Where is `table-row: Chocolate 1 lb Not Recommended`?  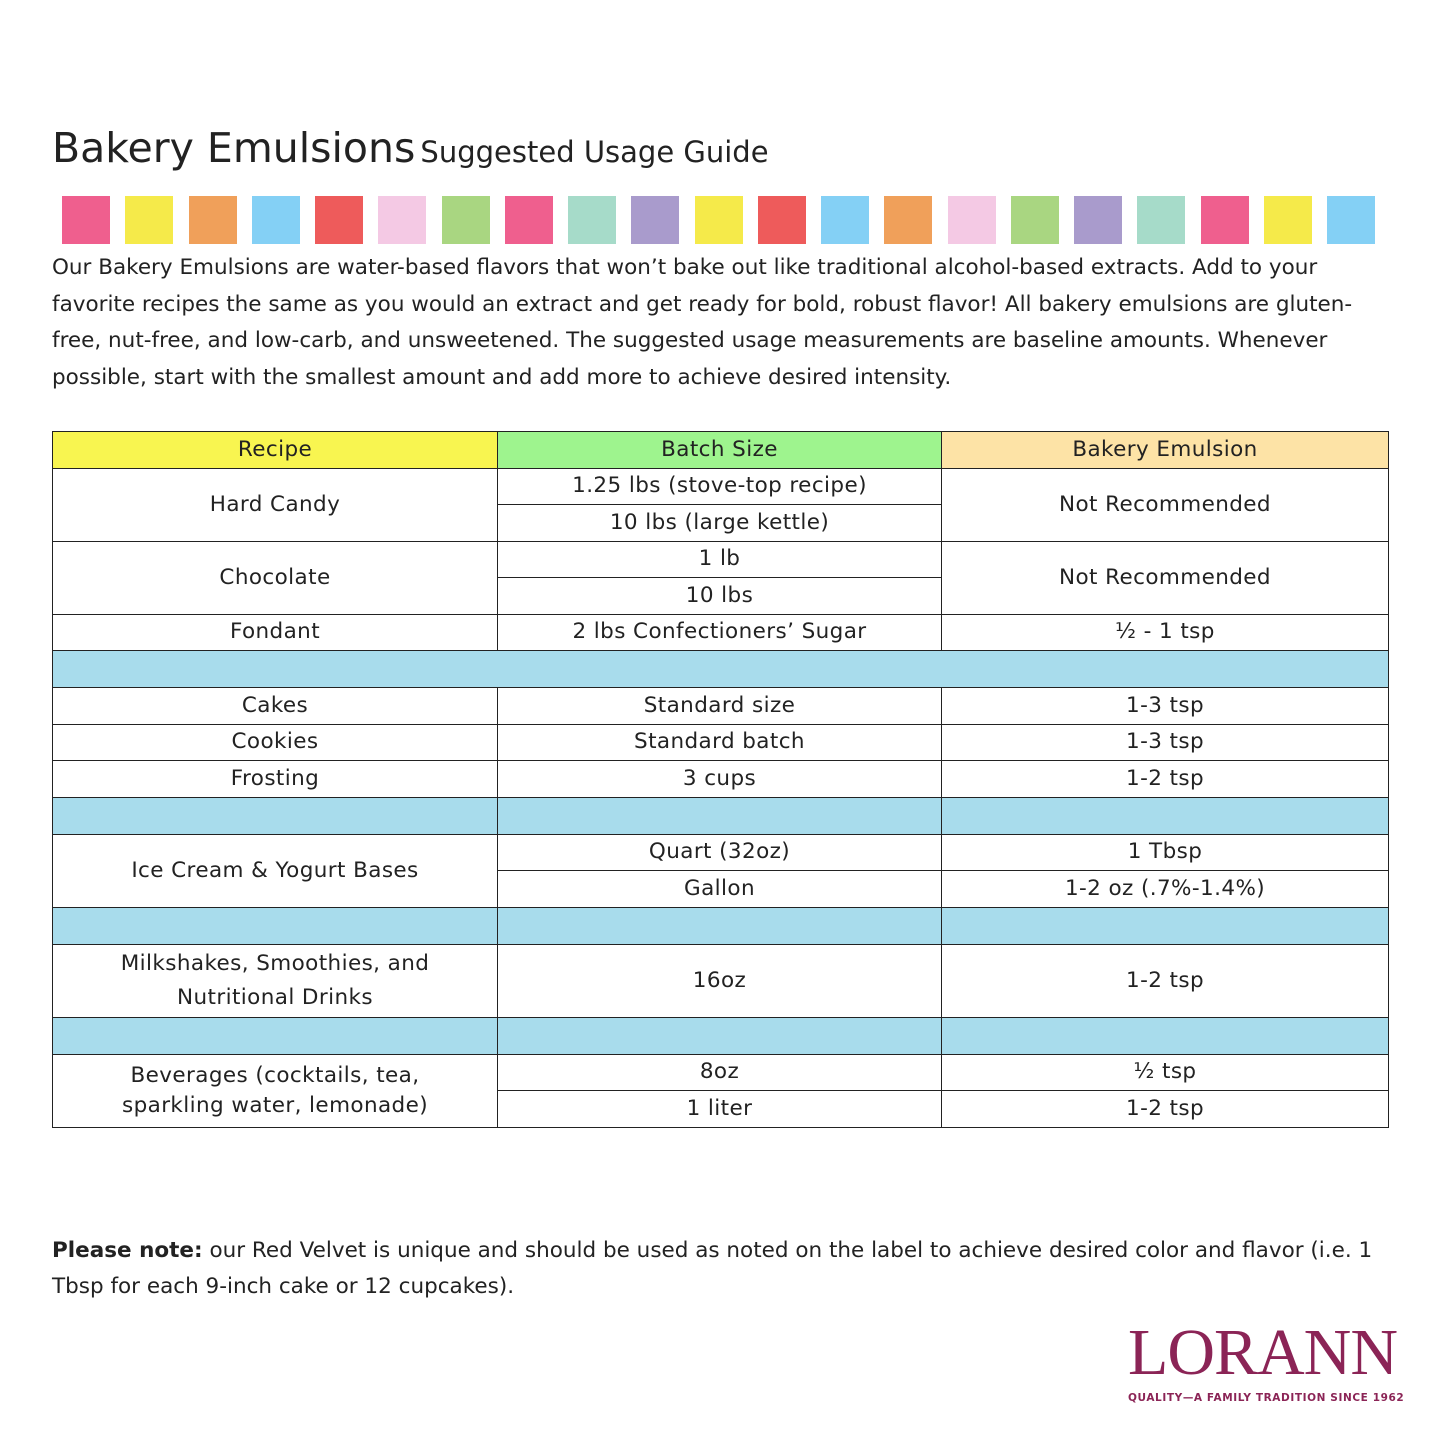
table-row: Chocolate 1 lb Not Recommended is located at coordinates (720, 577).